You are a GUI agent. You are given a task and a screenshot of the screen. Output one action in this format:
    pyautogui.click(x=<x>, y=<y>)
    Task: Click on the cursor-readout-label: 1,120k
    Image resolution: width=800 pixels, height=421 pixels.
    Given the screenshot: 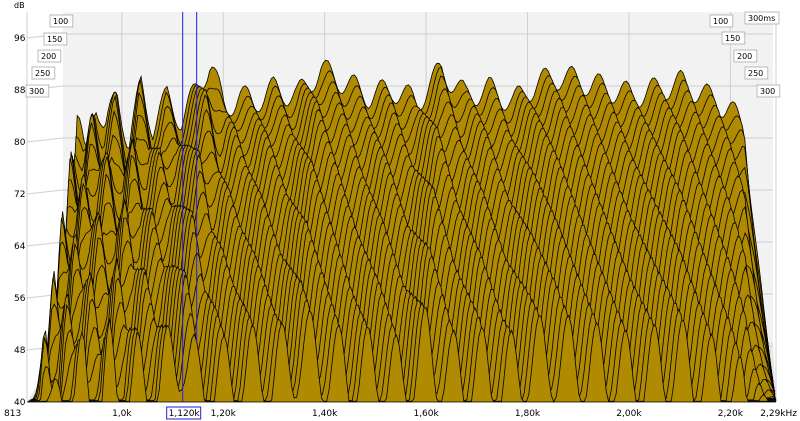 What is the action you would take?
    pyautogui.click(x=185, y=414)
    